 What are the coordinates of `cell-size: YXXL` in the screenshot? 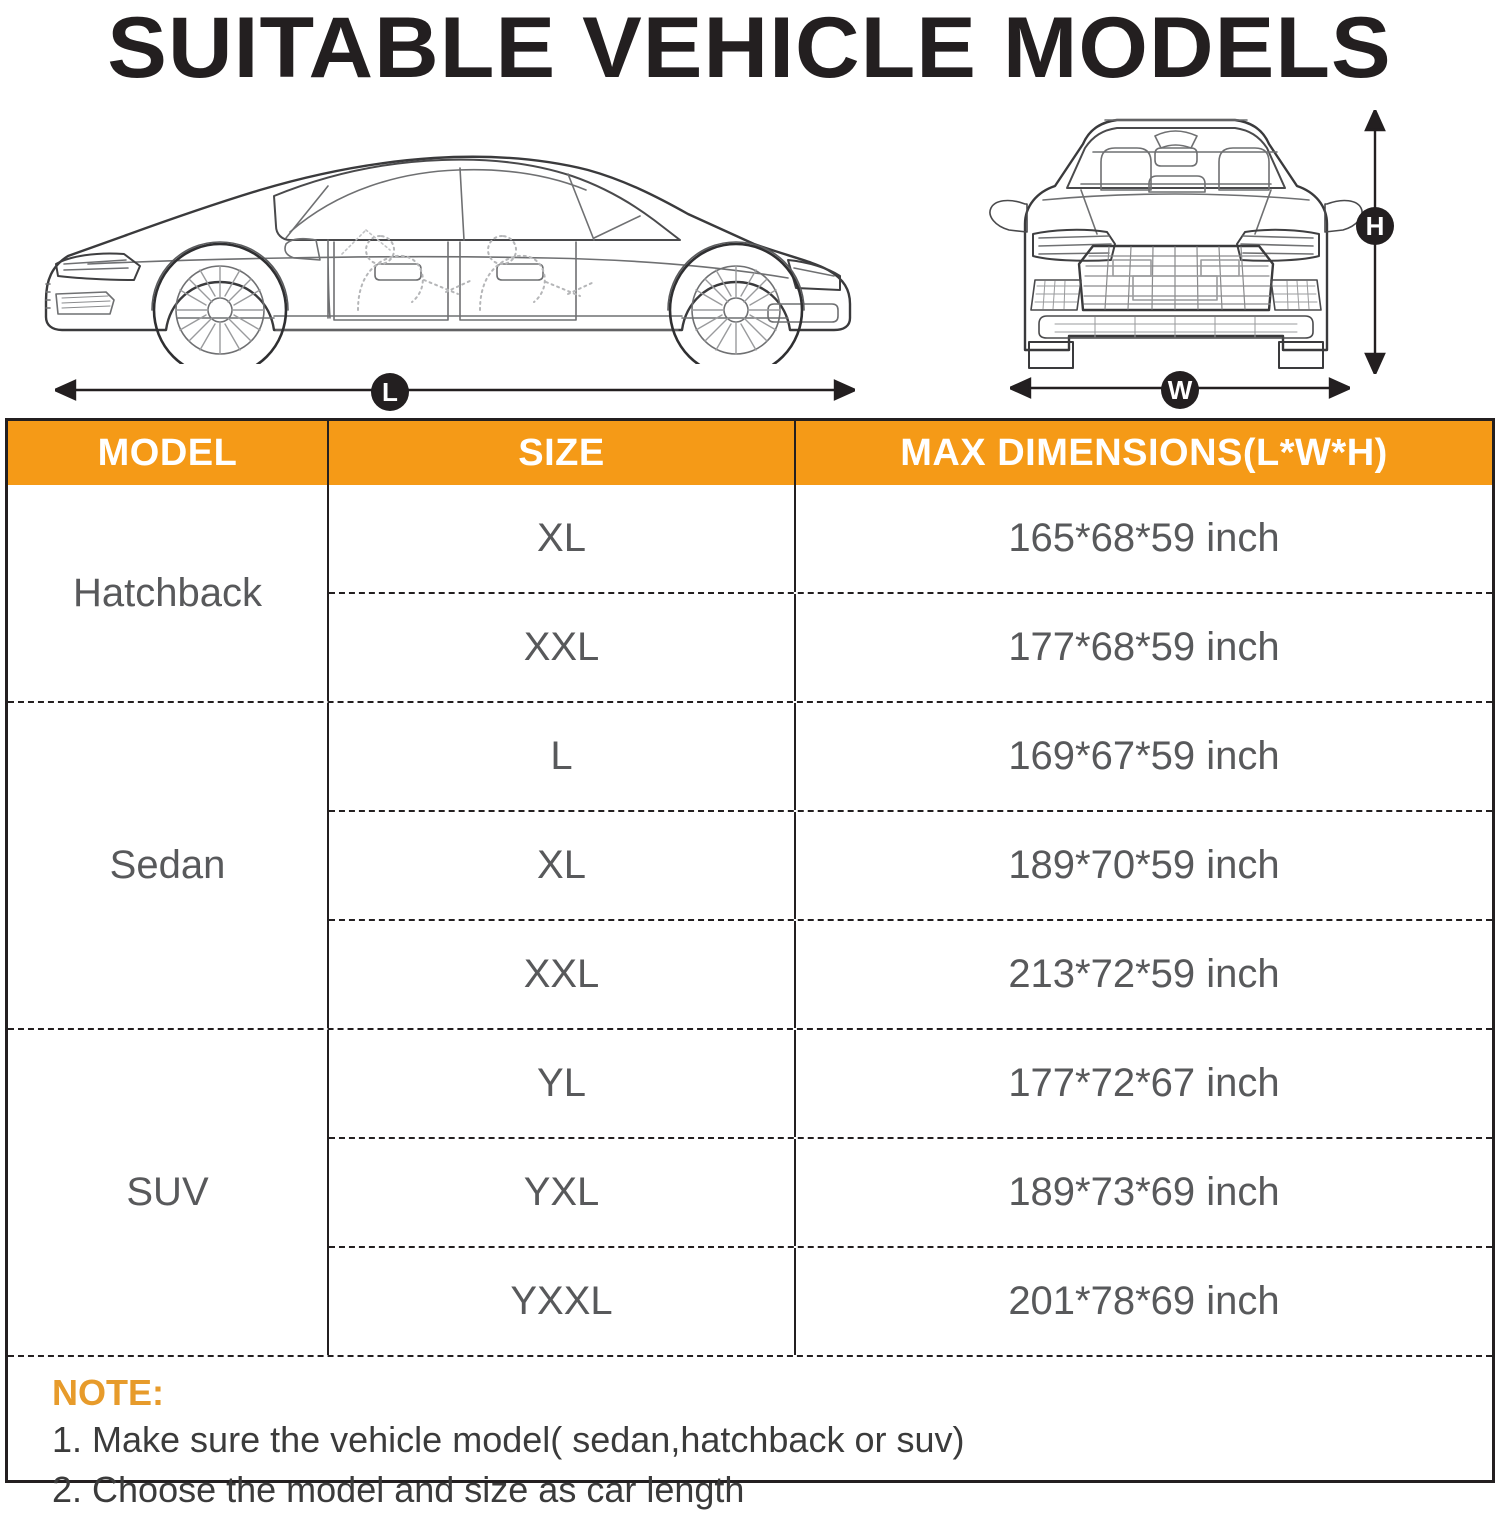 It's located at (562, 1301).